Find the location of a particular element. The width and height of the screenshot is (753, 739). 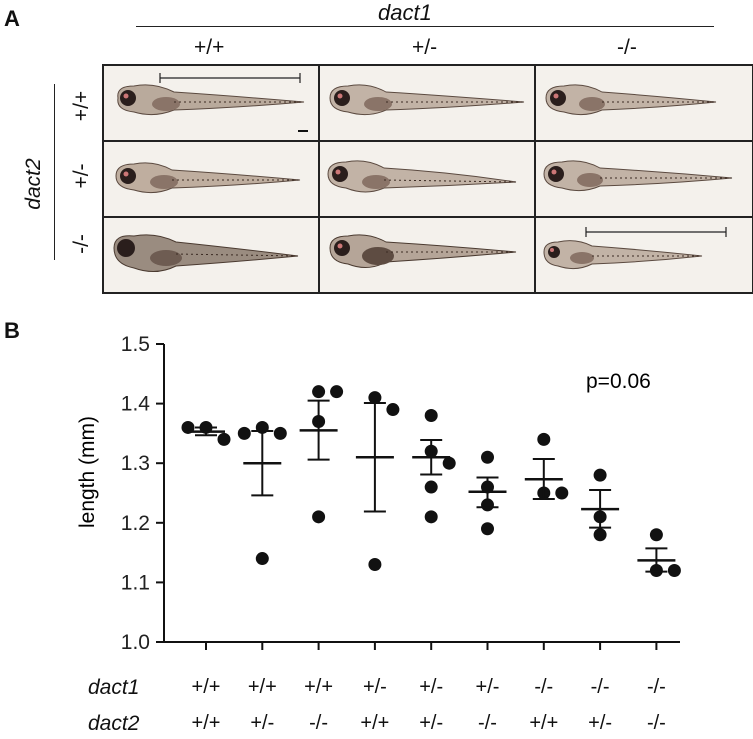

larva-image-mut-mut is located at coordinates (644, 255).